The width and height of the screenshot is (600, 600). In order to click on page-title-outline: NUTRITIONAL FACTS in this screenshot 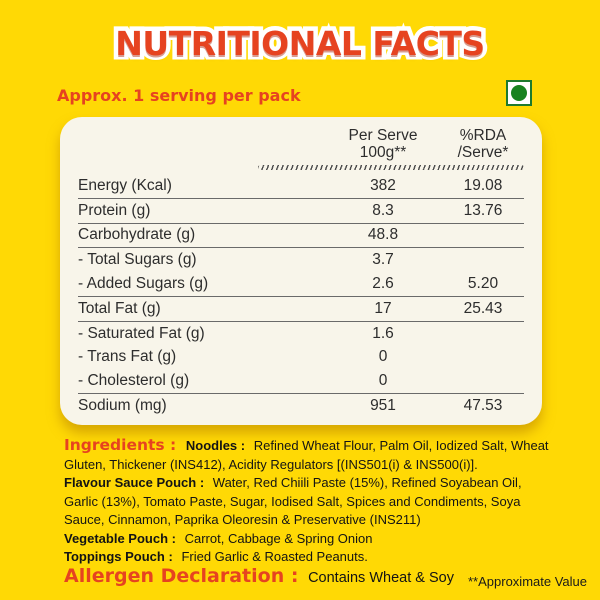, I will do `click(300, 44)`.